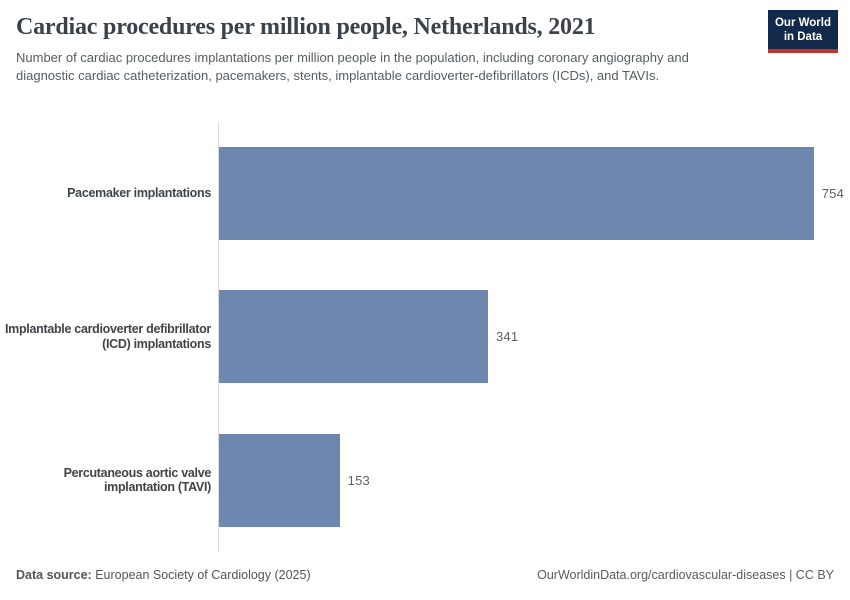 This screenshot has width=850, height=600. Describe the element at coordinates (218, 337) in the screenshot. I see `y-axis-line` at that location.